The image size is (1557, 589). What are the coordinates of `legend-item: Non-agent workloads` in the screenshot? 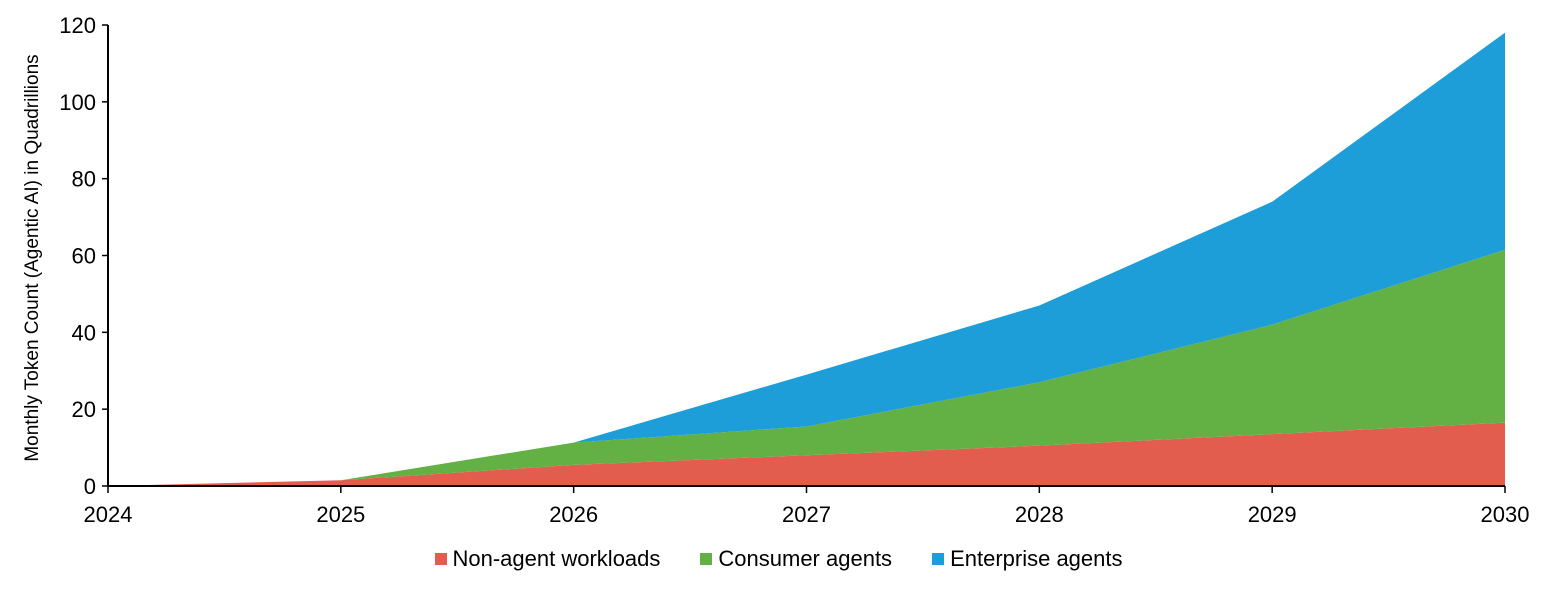 It's located at (547, 559).